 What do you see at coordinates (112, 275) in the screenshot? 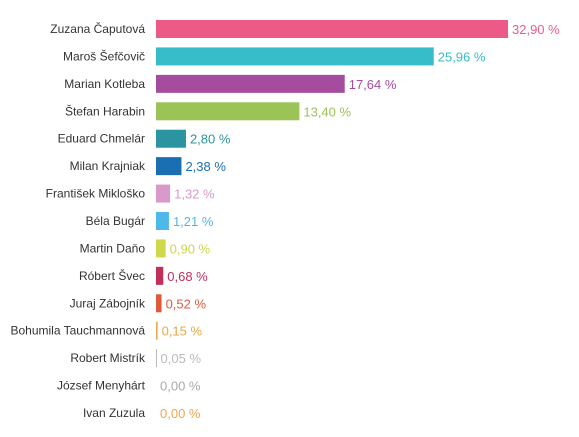
I see `category-label: Róbert Švec` at bounding box center [112, 275].